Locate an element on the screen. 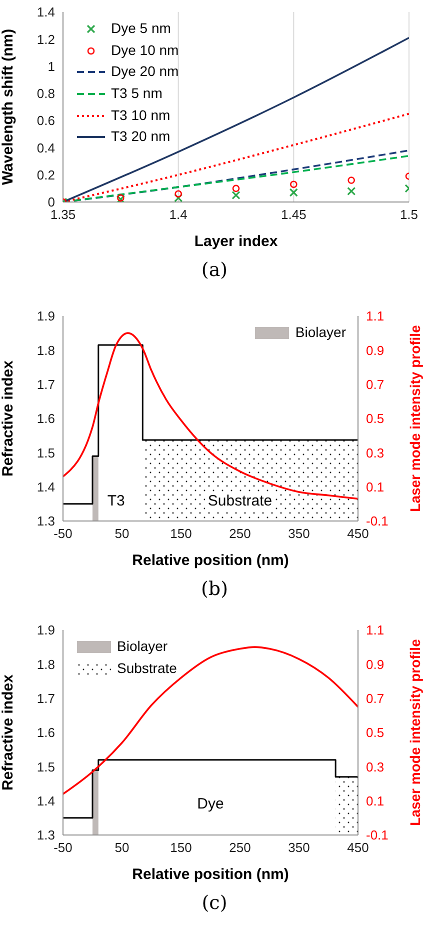  y-tick-label: 0 is located at coordinates (51, 202).